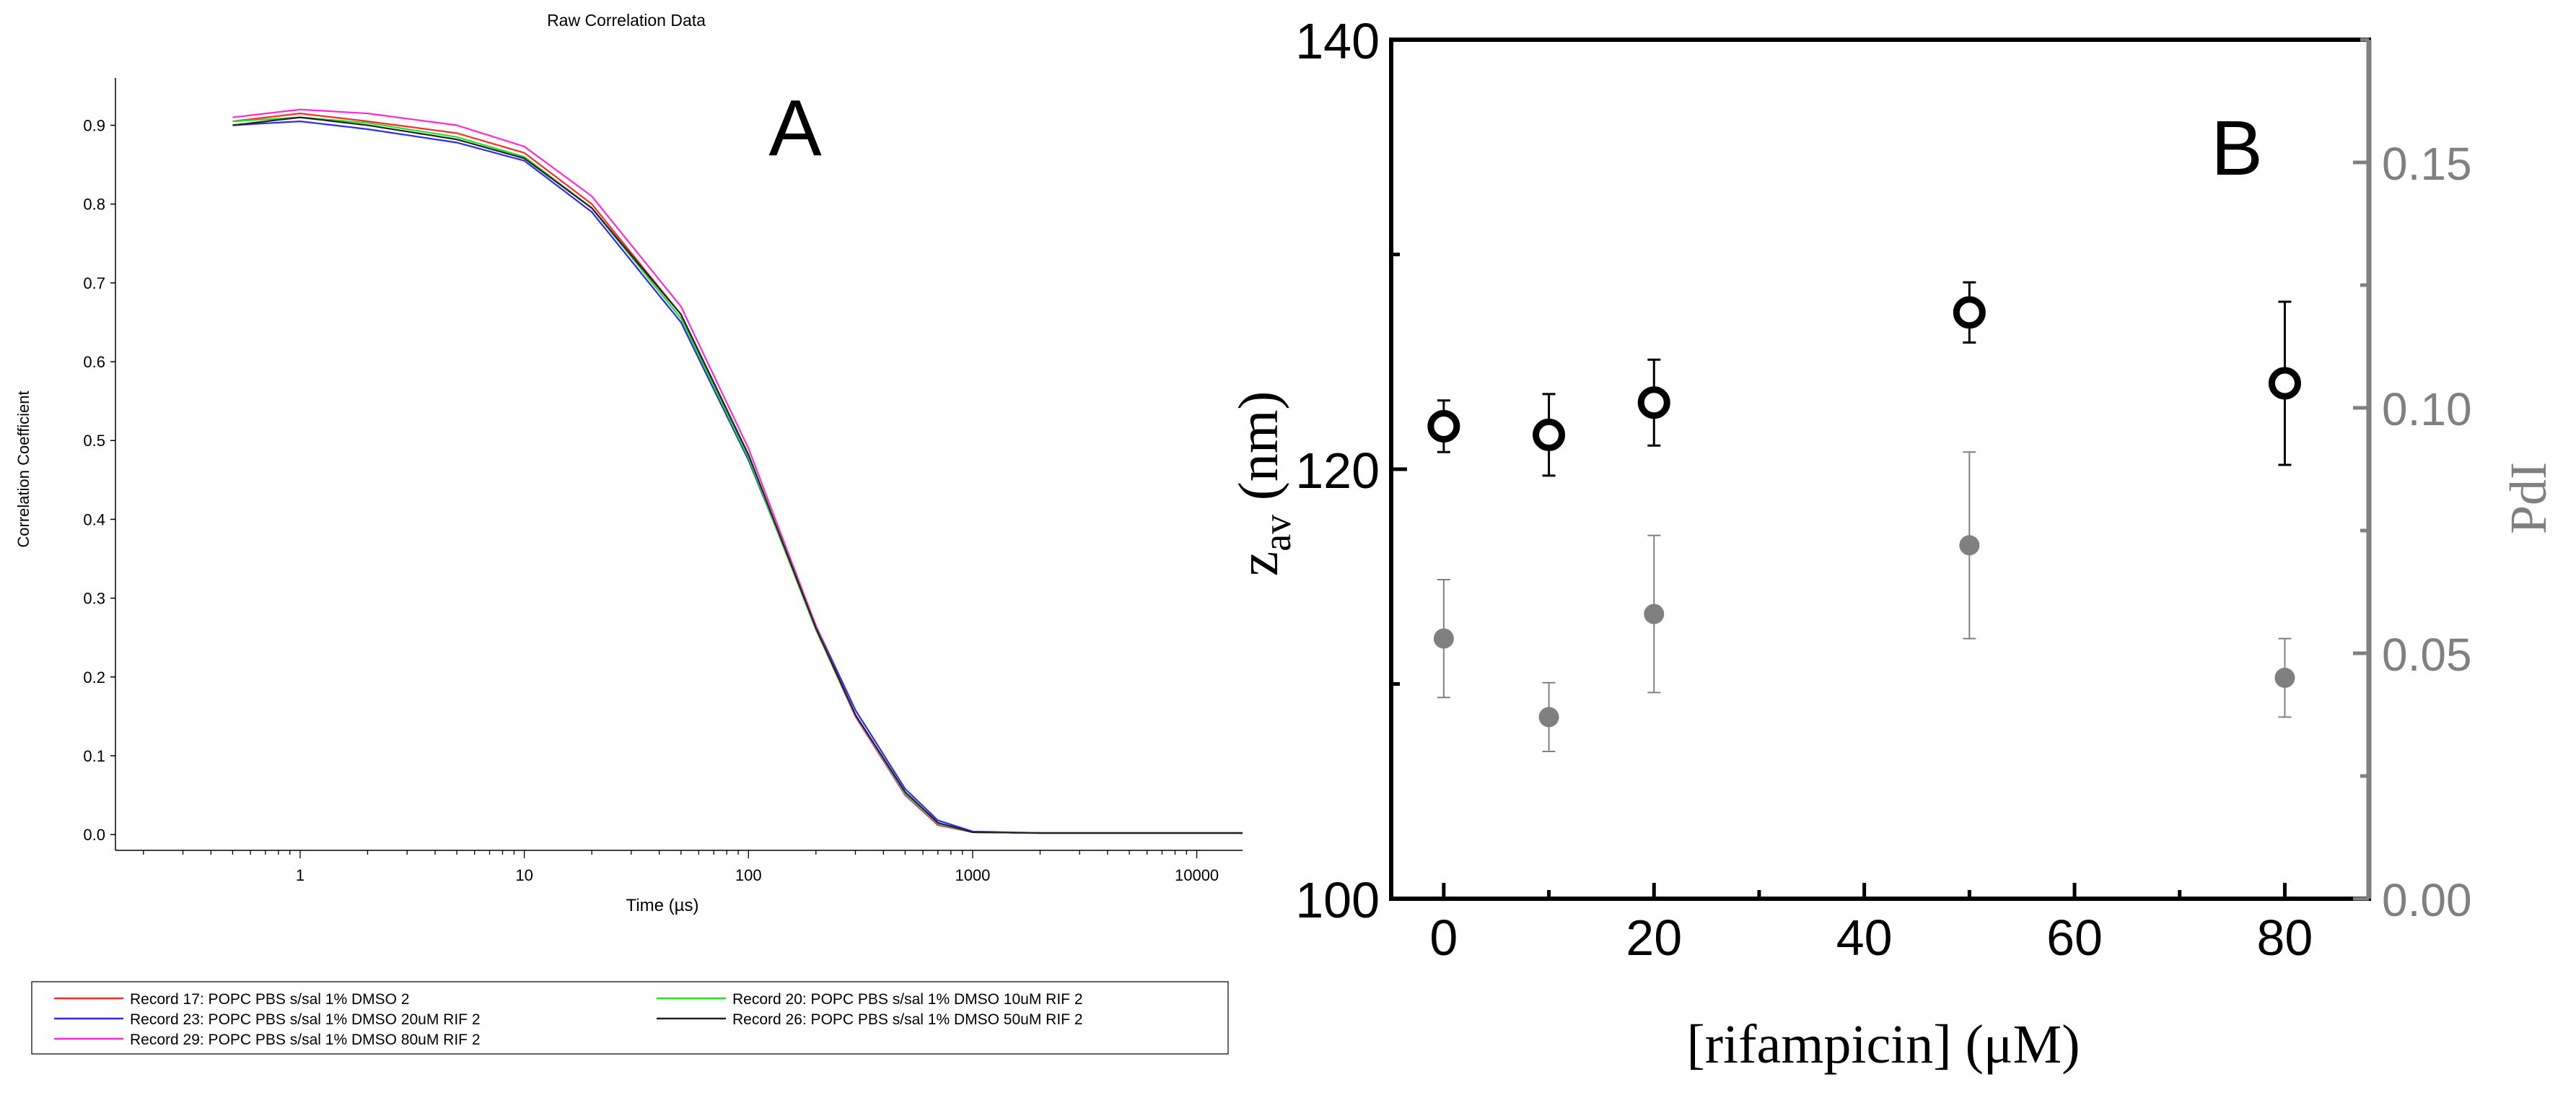  What do you see at coordinates (94, 362) in the screenshot?
I see `y-tick-label: 0.6` at bounding box center [94, 362].